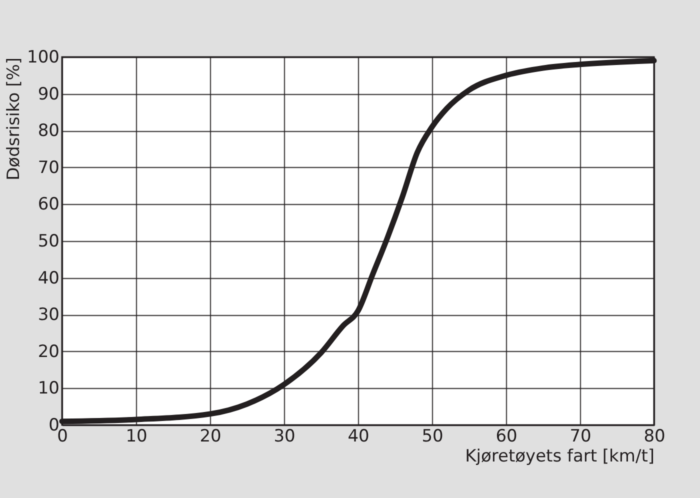  I want to click on x-tick-label: 10, so click(137, 436).